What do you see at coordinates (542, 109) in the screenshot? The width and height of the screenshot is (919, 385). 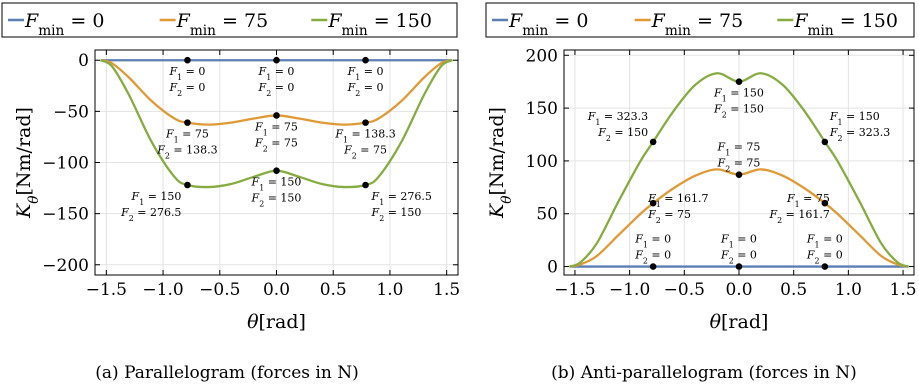 I see `y-tick-label: 150` at bounding box center [542, 109].